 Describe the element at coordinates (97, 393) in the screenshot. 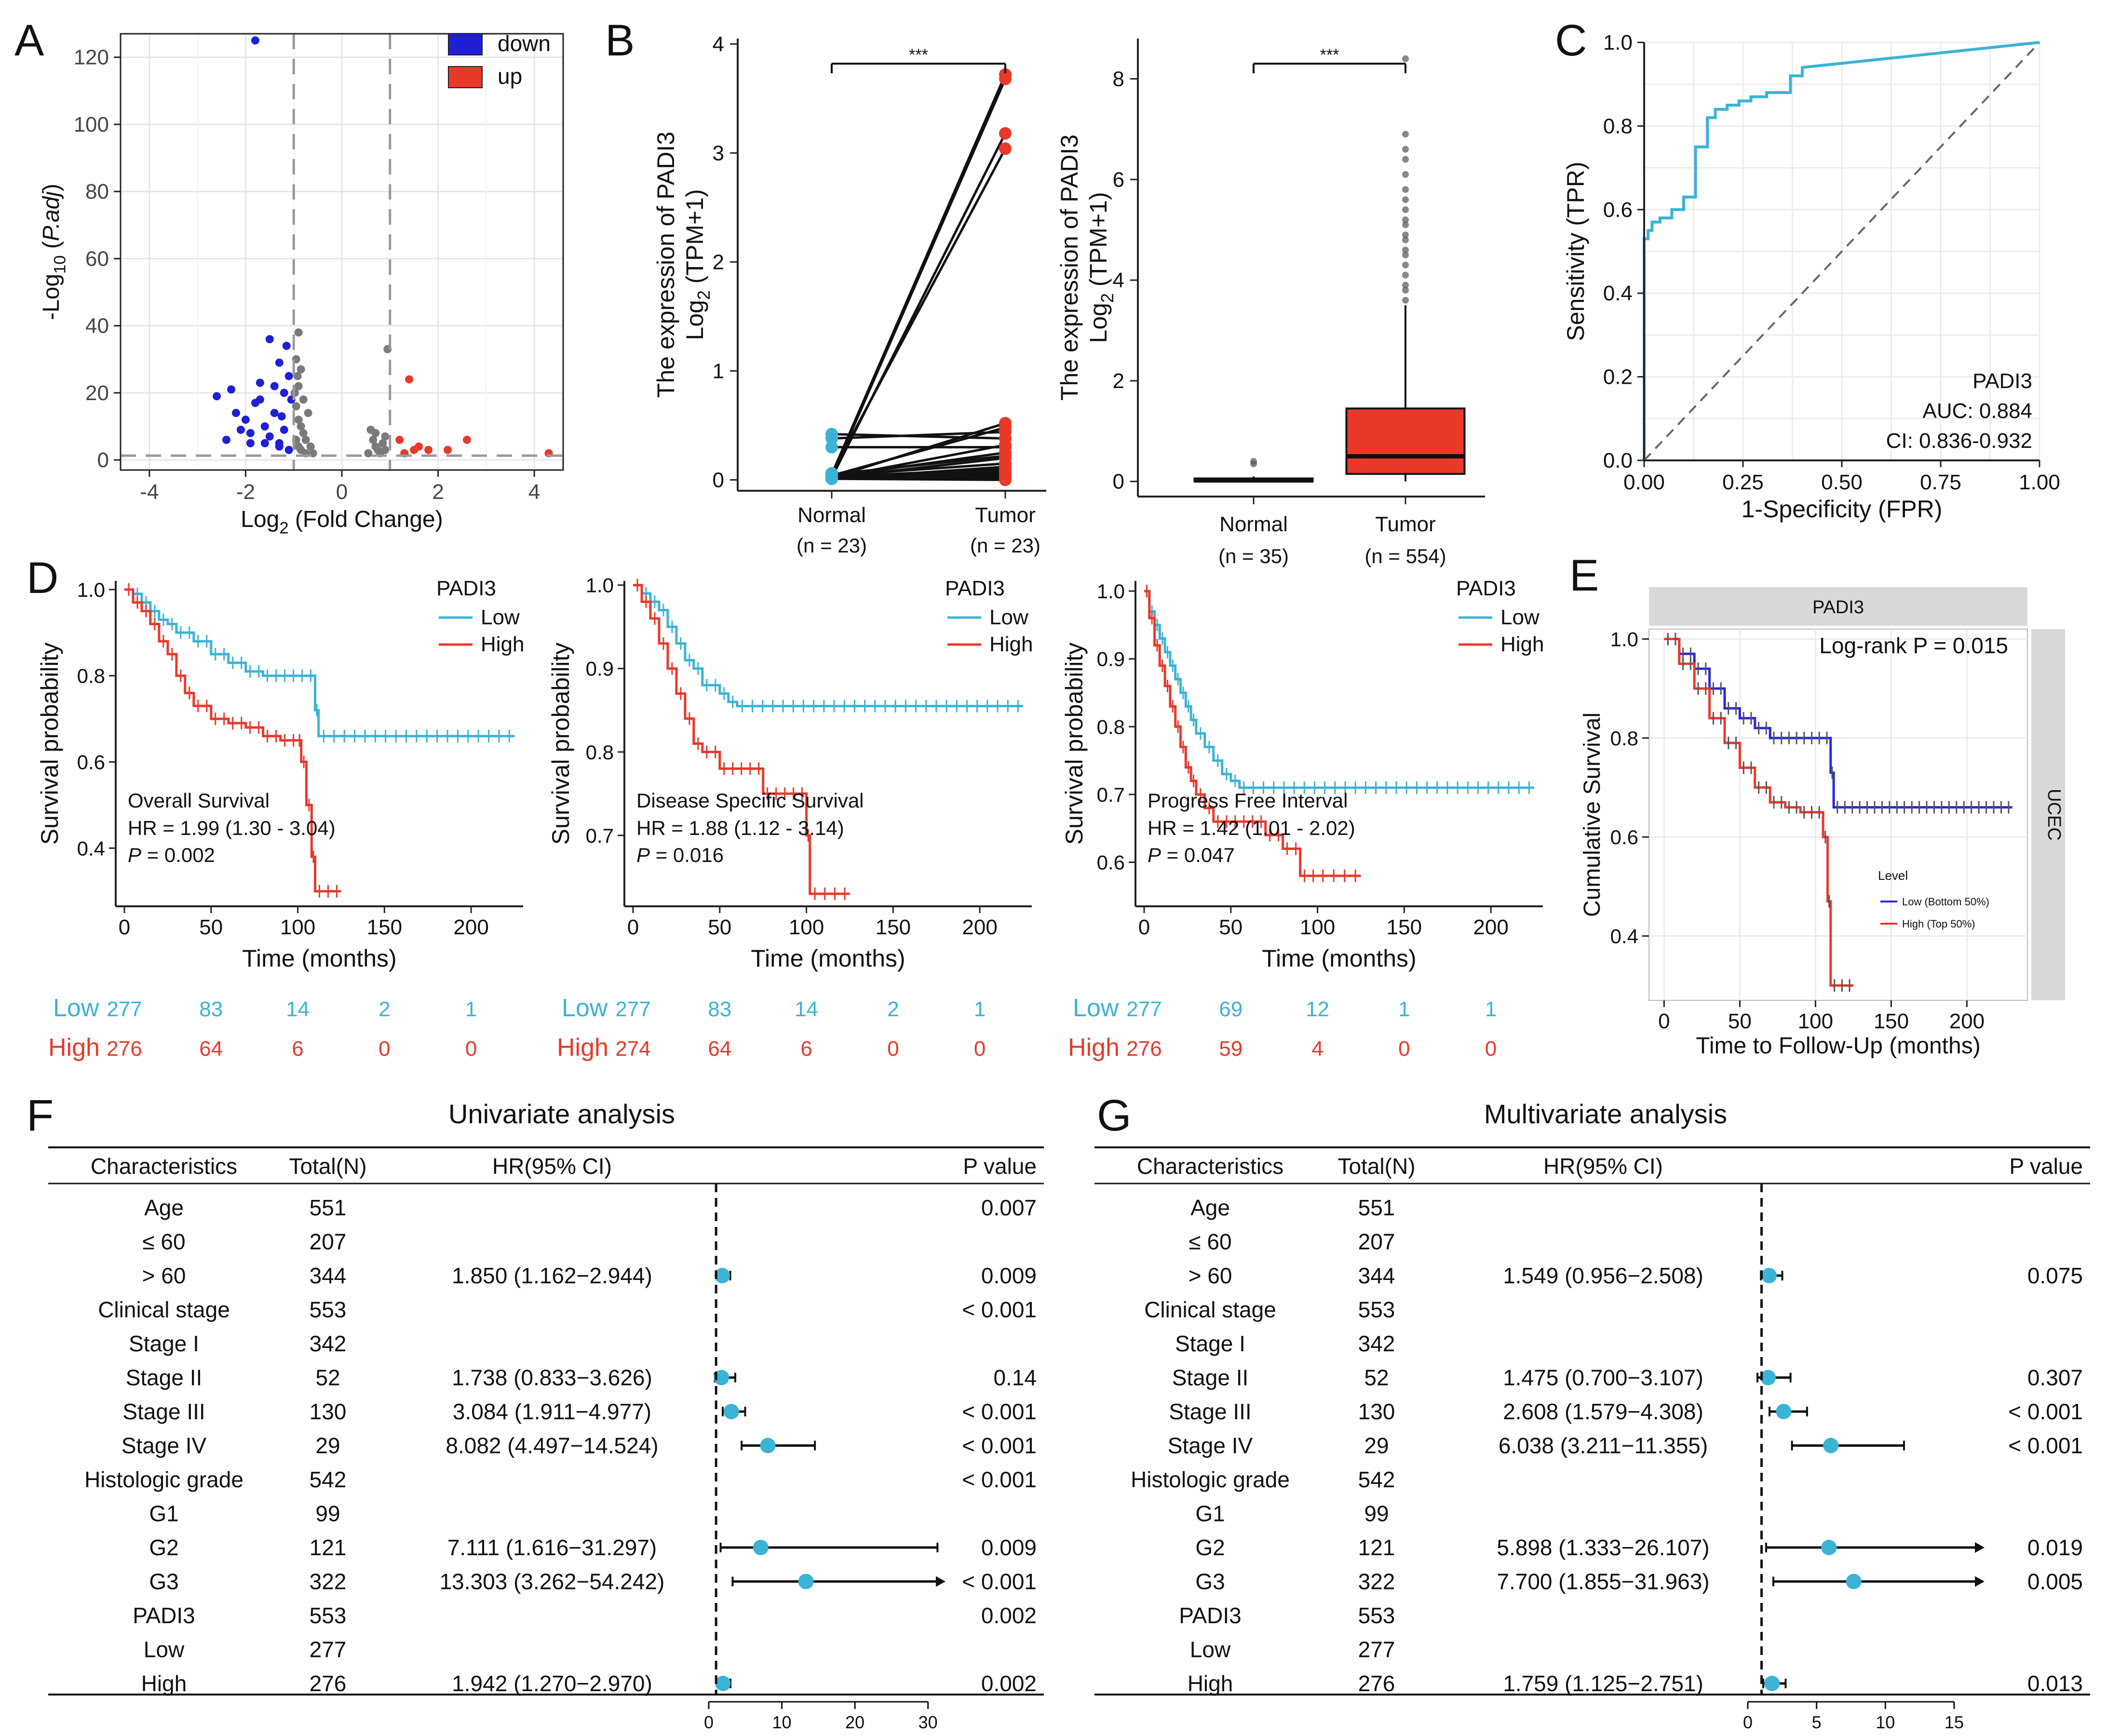

I see `volcano-ytick-label: 20` at that location.